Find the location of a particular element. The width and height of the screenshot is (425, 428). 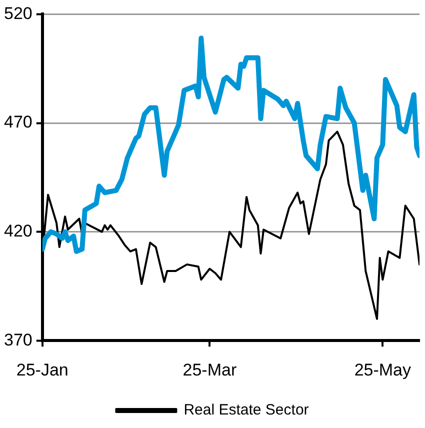

y-tick-label: 370 is located at coordinates (18, 340).